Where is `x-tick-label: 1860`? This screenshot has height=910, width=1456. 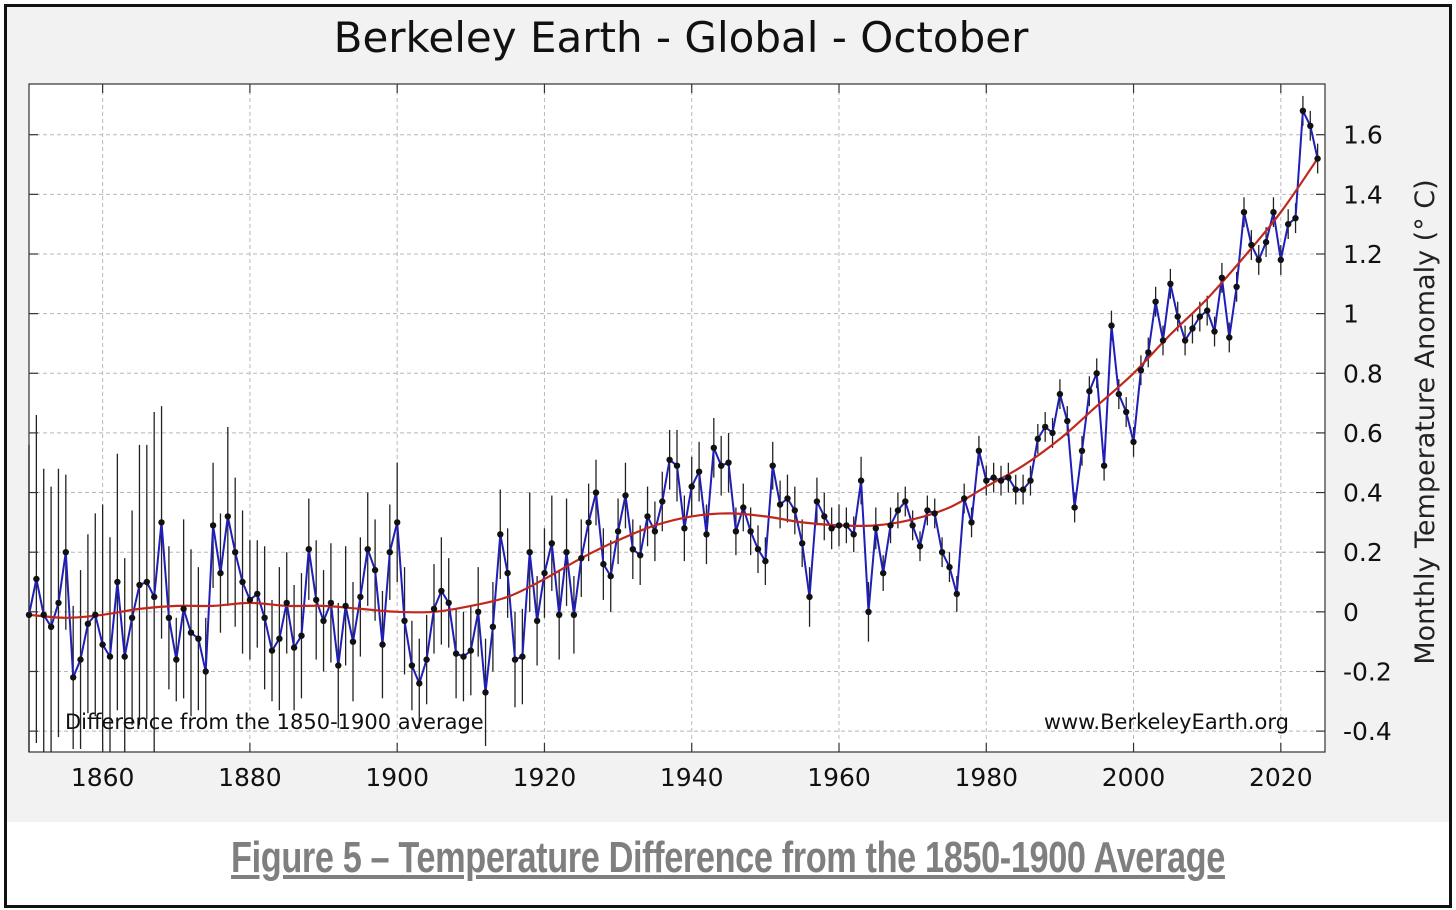
x-tick-label: 1860 is located at coordinates (103, 777).